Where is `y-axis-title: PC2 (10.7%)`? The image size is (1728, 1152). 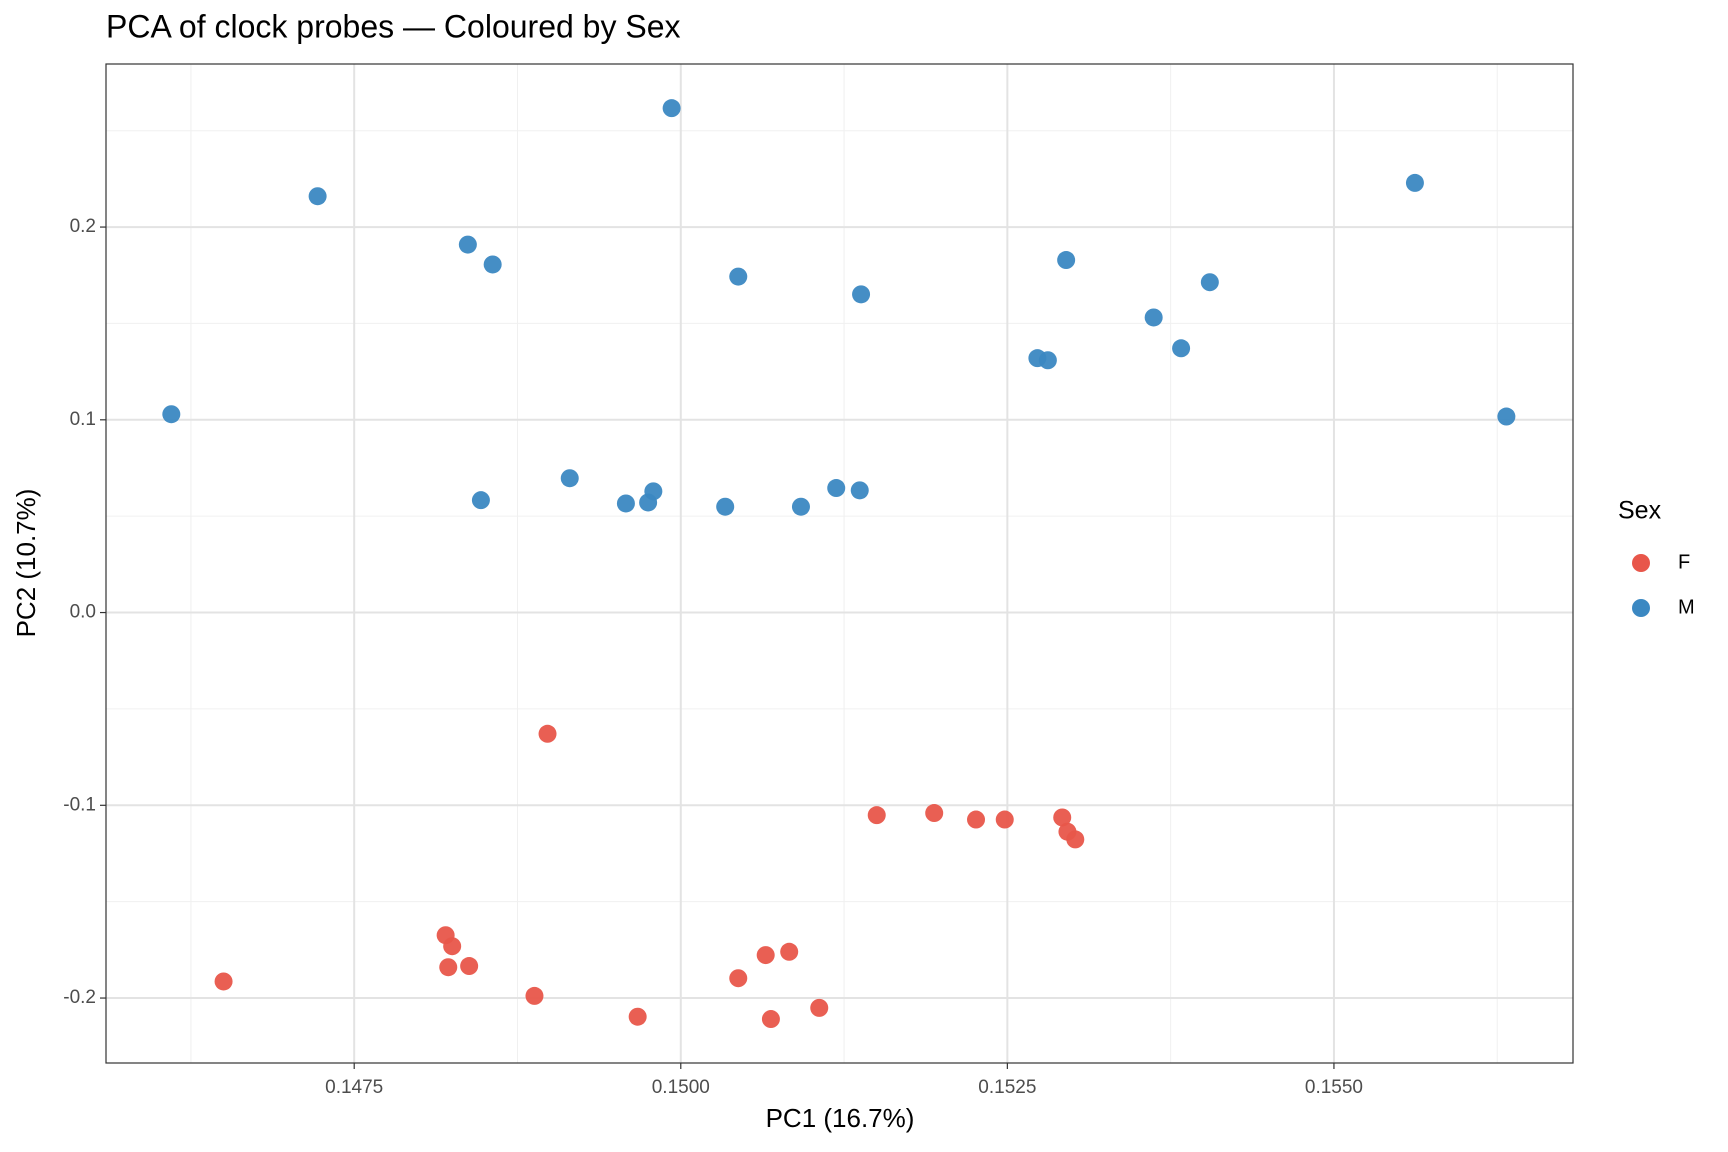
y-axis-title: PC2 (10.7%) is located at coordinates (26, 563).